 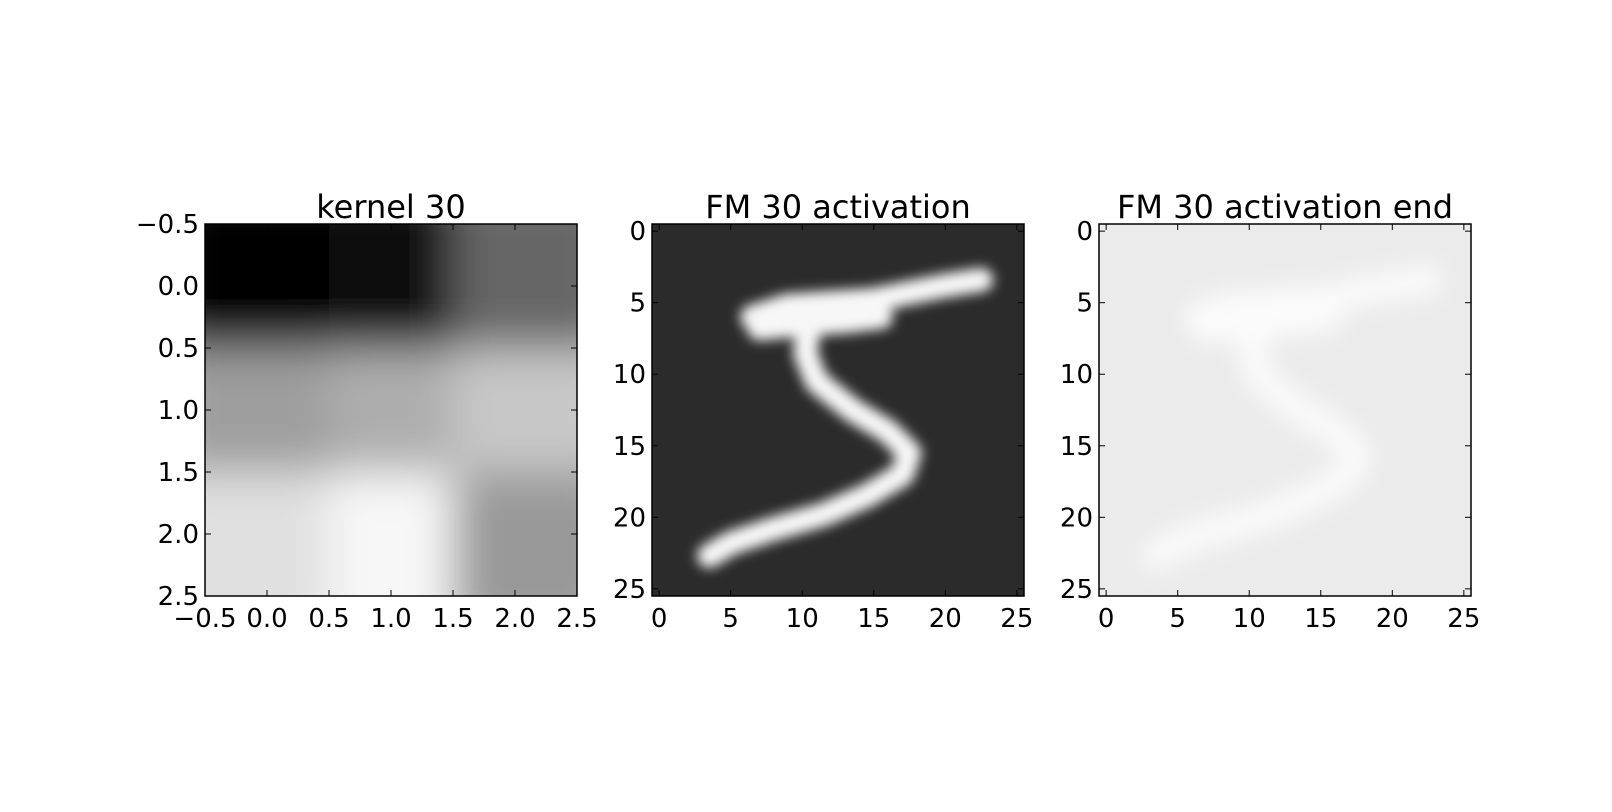 I want to click on y-tick-label: 1.0, so click(x=178, y=411).